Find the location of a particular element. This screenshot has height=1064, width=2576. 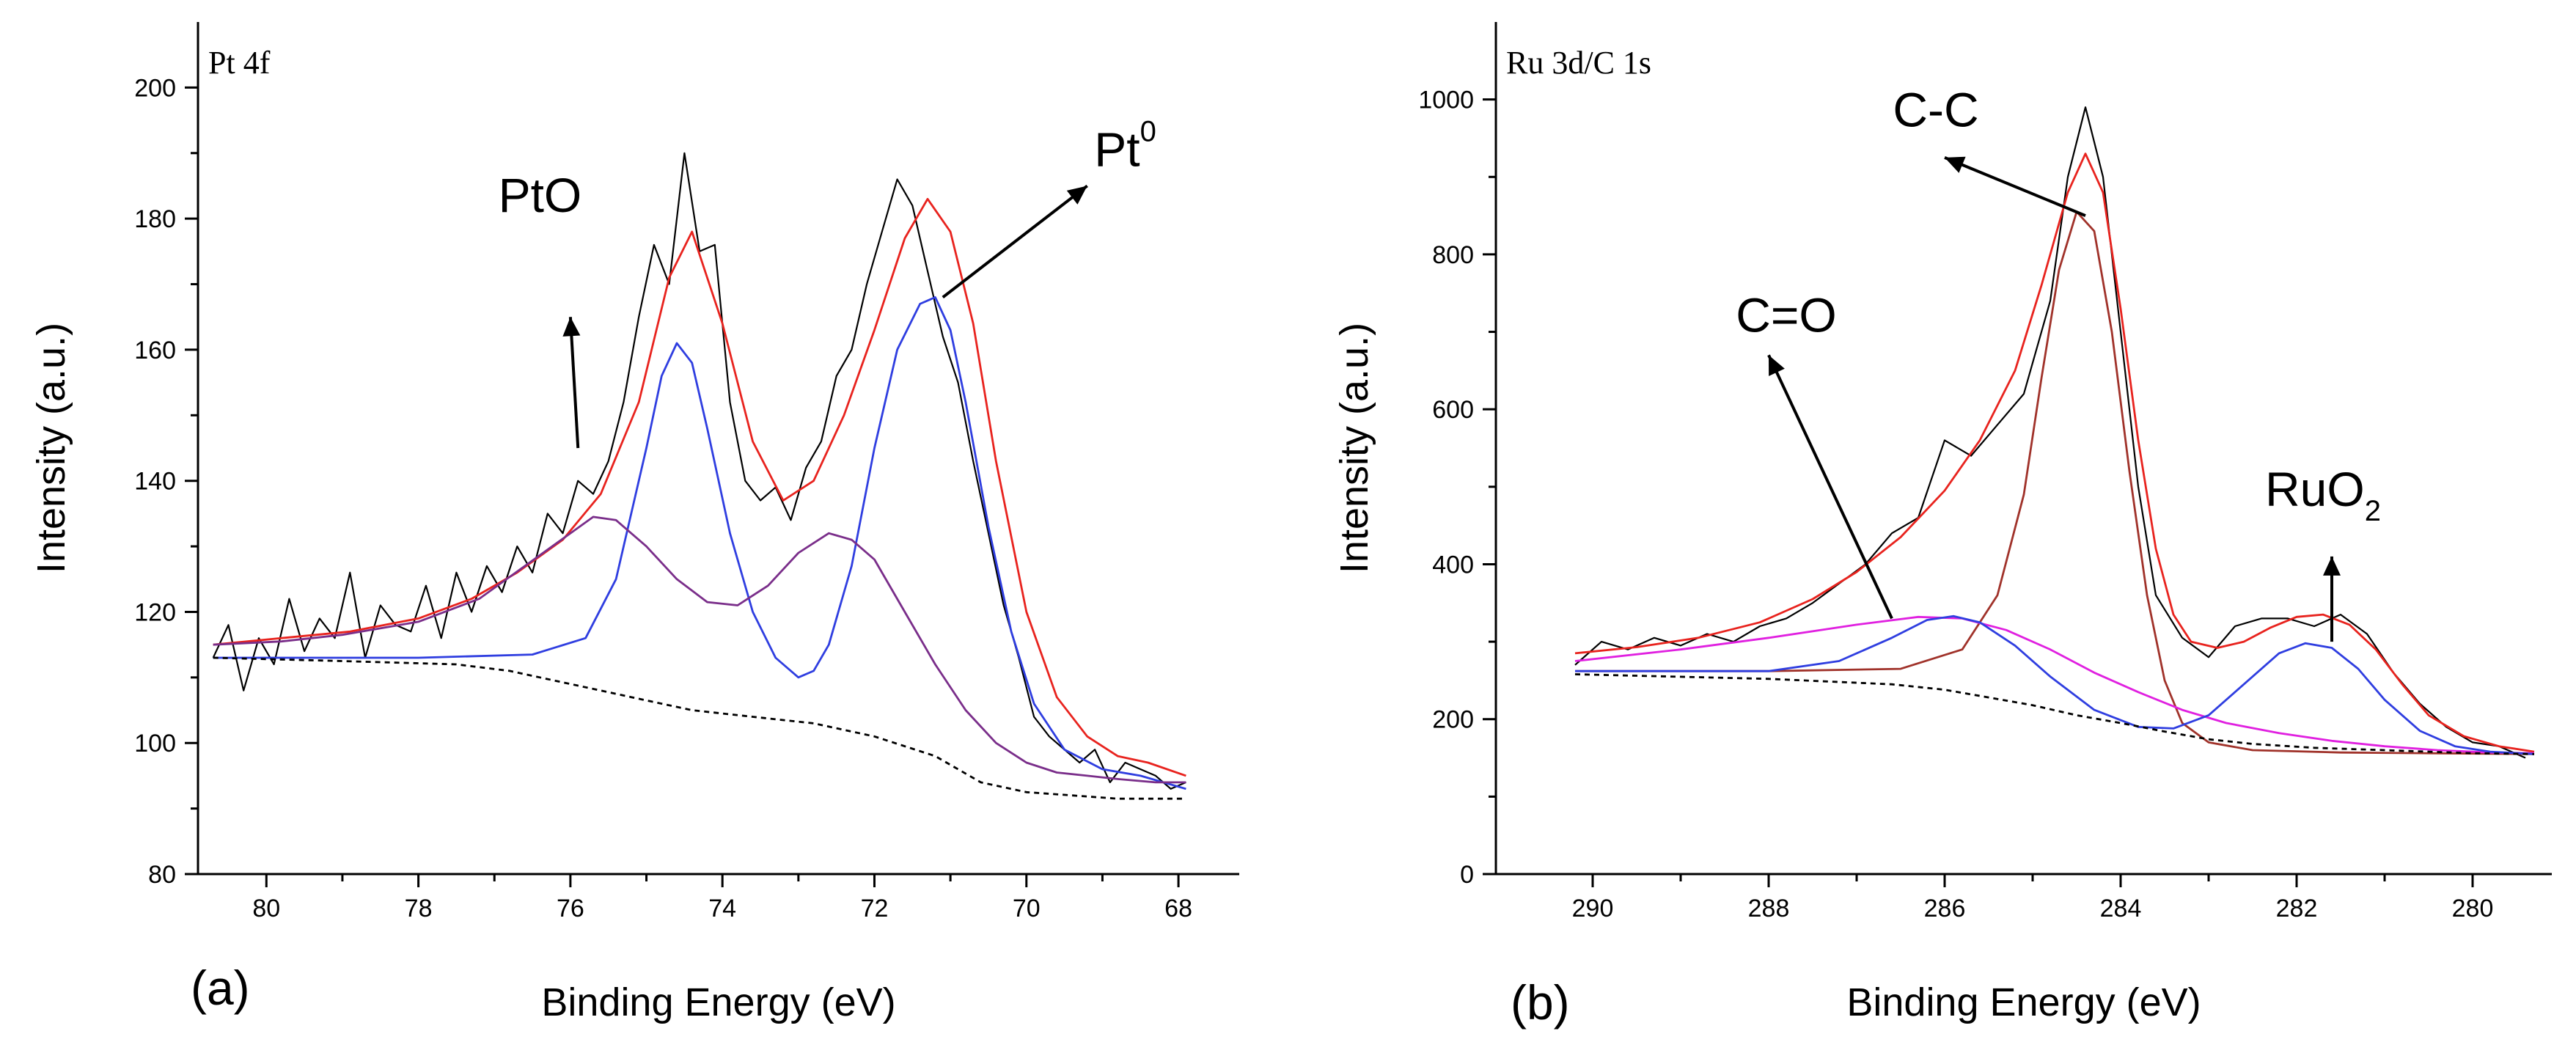

annotation-text: C=O is located at coordinates (1787, 315).